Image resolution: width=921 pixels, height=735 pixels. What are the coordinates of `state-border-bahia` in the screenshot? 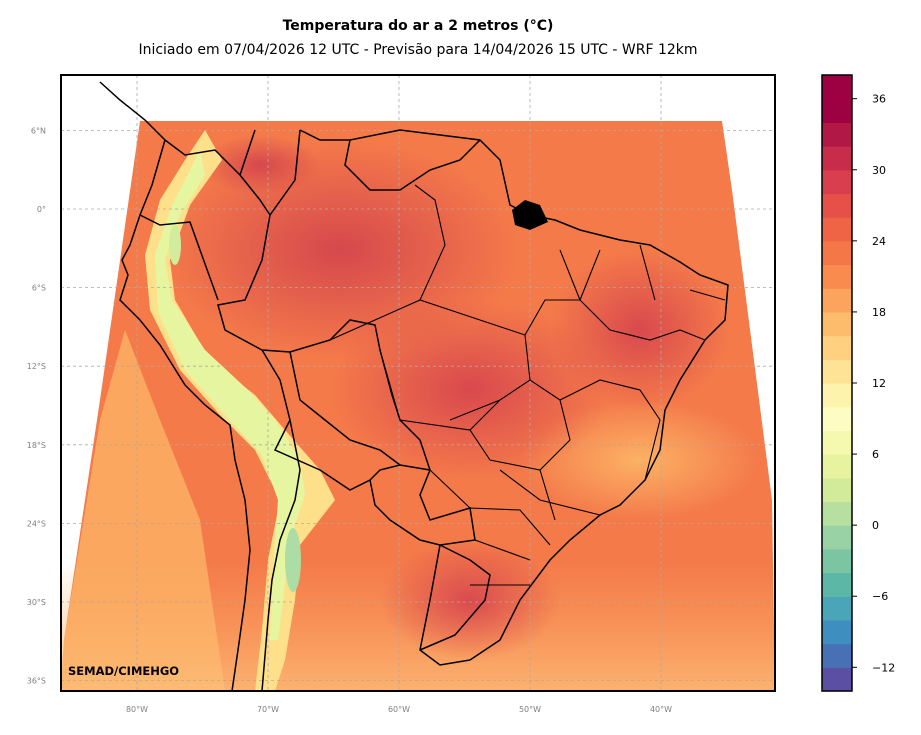 It's located at (610, 430).